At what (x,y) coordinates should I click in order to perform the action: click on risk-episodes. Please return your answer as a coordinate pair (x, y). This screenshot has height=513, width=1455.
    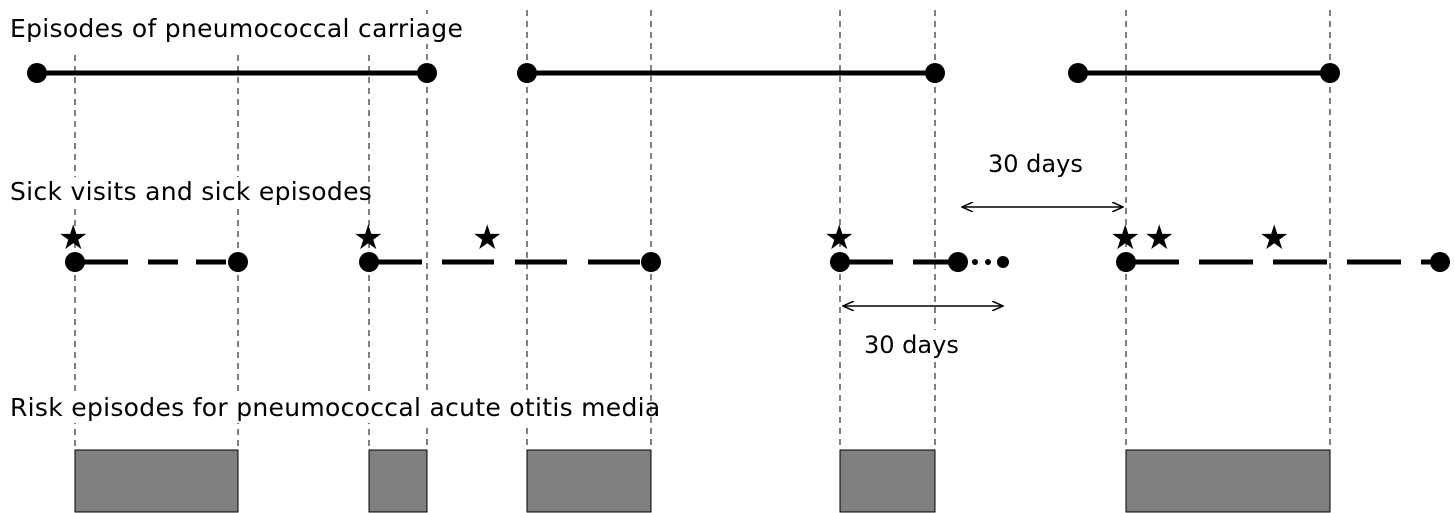
    Looking at the image, I should click on (702, 481).